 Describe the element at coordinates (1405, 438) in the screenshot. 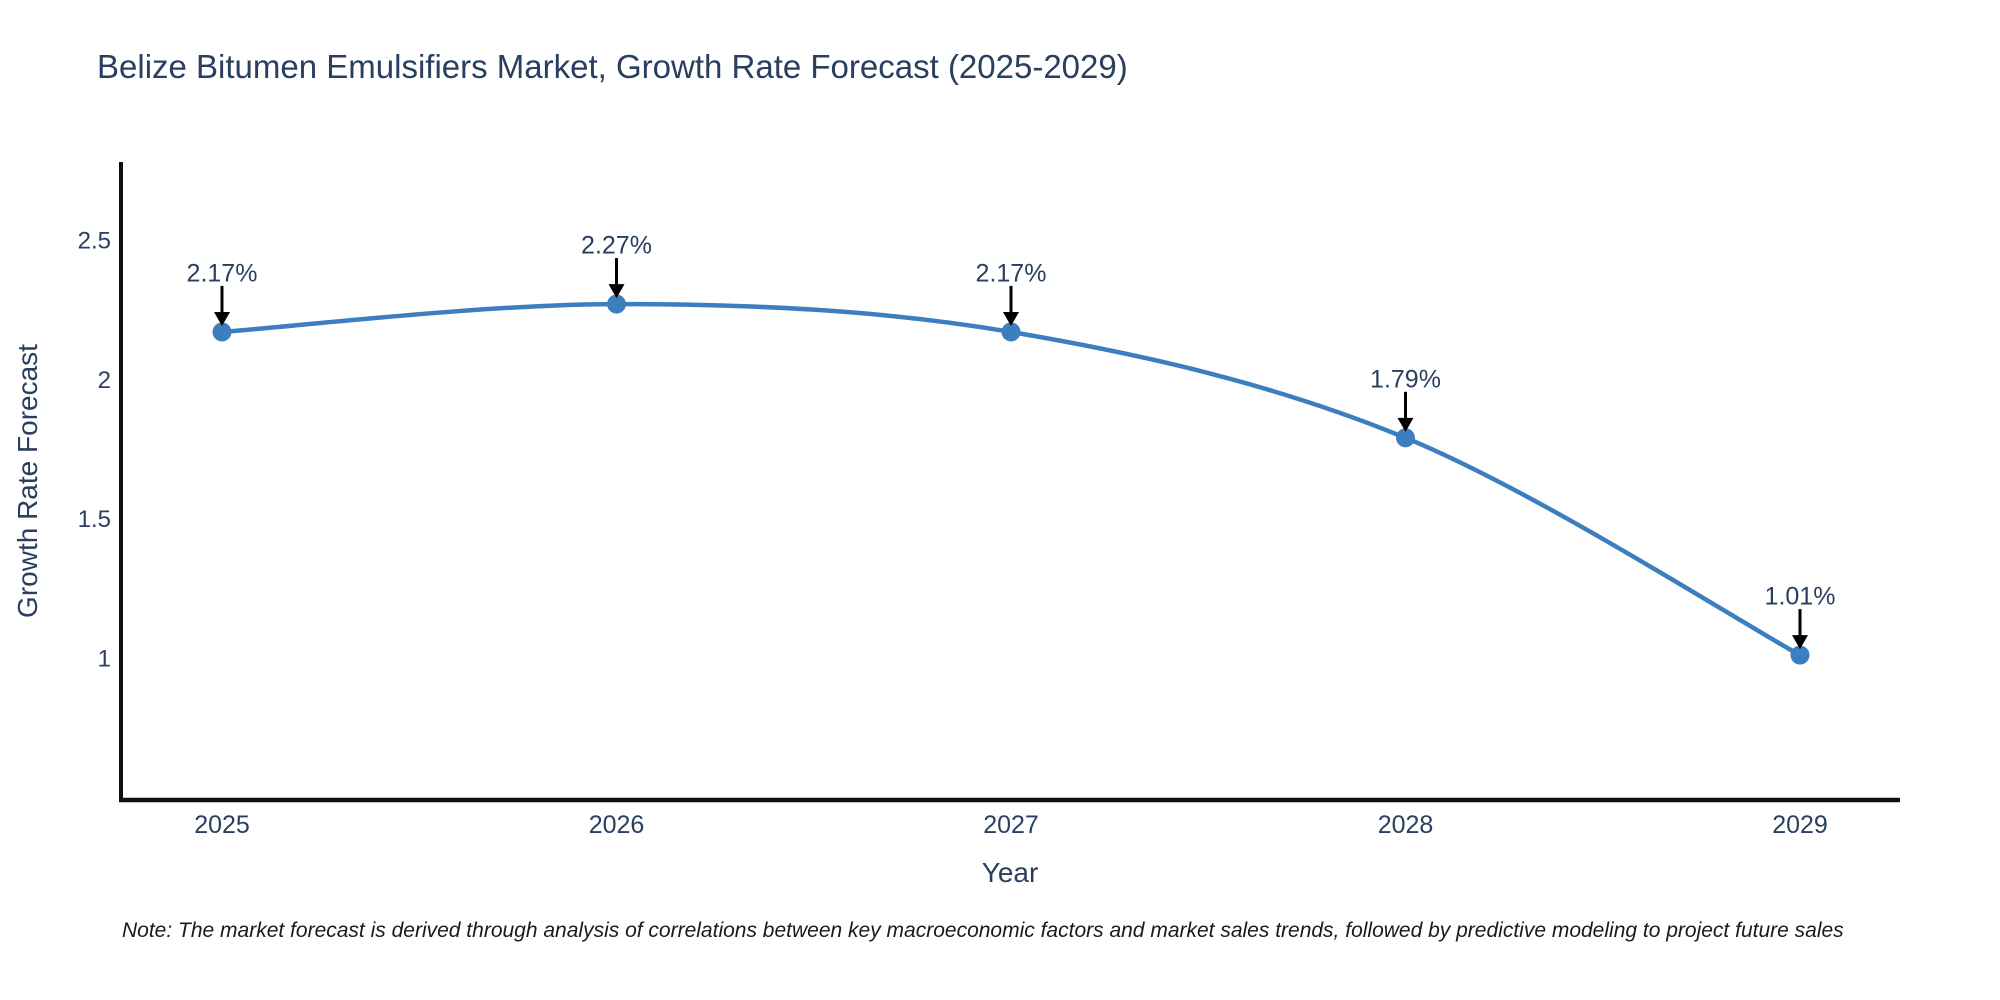

I see `data-point-2028` at that location.